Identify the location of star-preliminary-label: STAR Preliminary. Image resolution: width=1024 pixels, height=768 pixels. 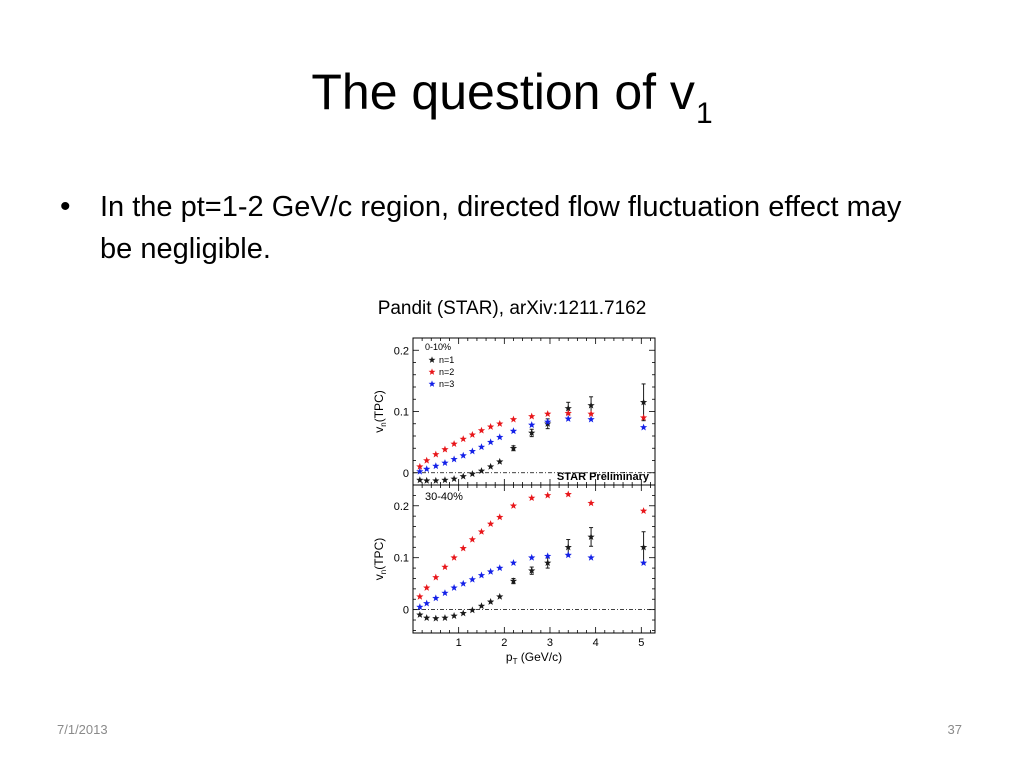
(603, 477).